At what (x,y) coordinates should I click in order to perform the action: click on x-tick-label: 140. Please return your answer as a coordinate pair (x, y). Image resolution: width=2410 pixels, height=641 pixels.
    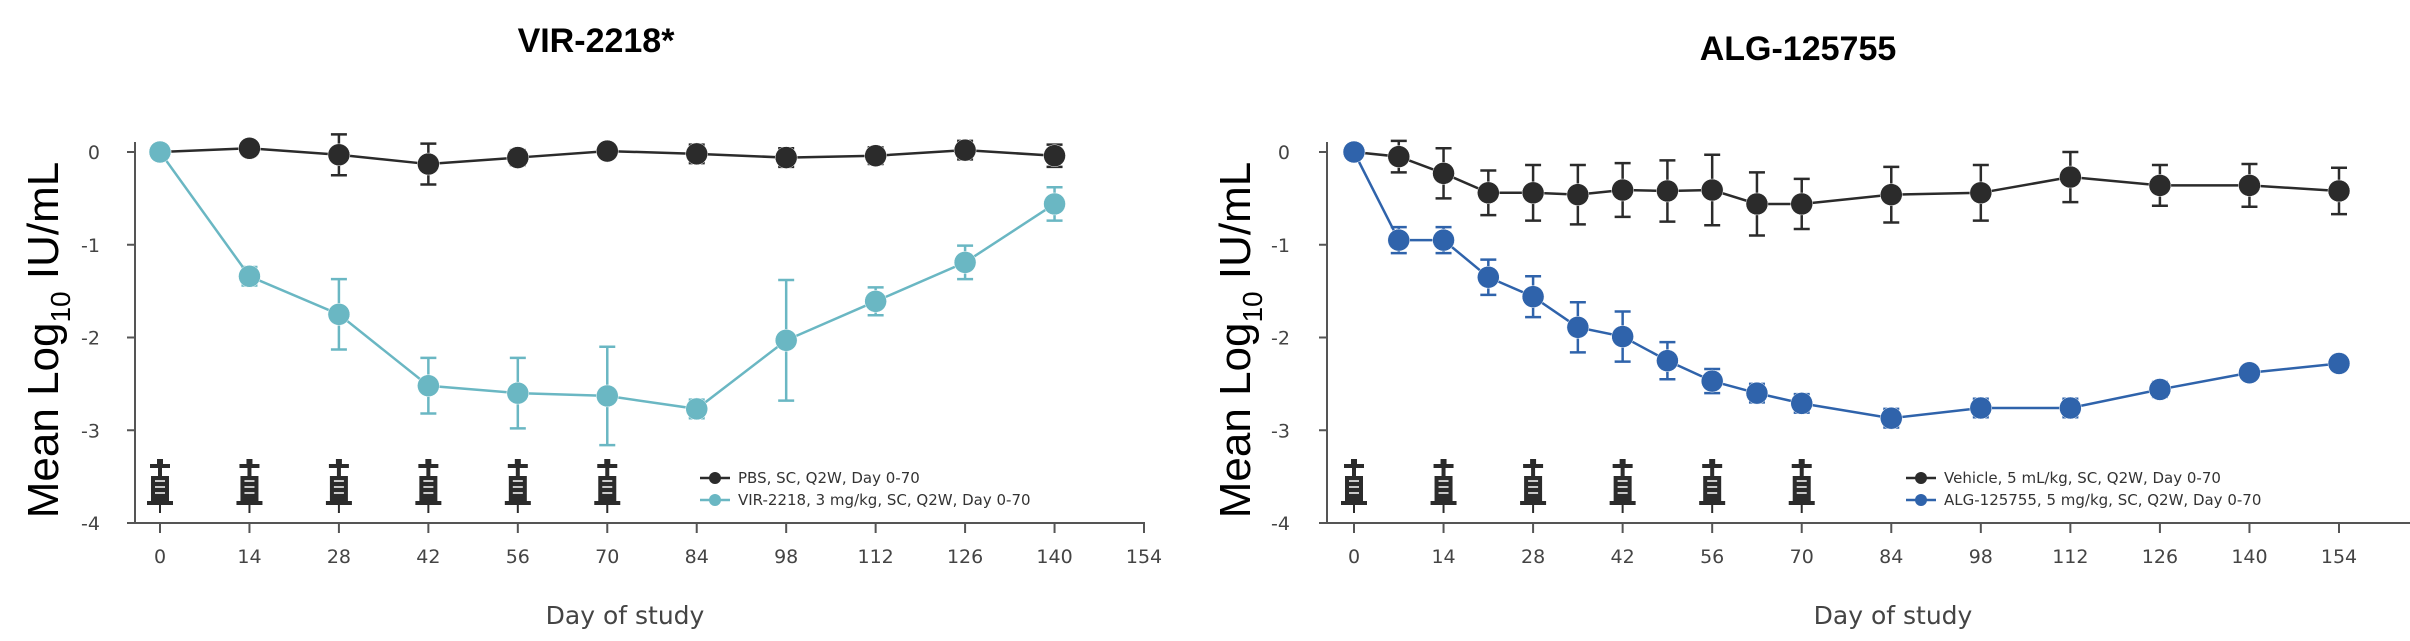
    Looking at the image, I should click on (2249, 557).